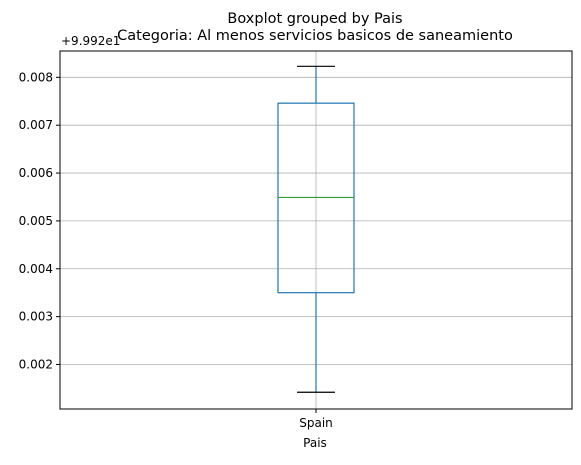 This screenshot has height=465, width=581. Describe the element at coordinates (36, 364) in the screenshot. I see `y-tick-label: 0.002` at that location.